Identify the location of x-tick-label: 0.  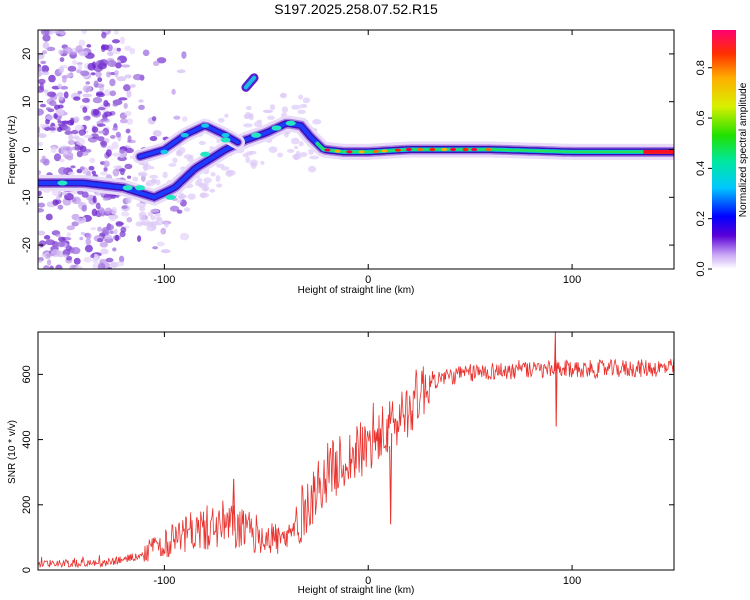
(368, 280).